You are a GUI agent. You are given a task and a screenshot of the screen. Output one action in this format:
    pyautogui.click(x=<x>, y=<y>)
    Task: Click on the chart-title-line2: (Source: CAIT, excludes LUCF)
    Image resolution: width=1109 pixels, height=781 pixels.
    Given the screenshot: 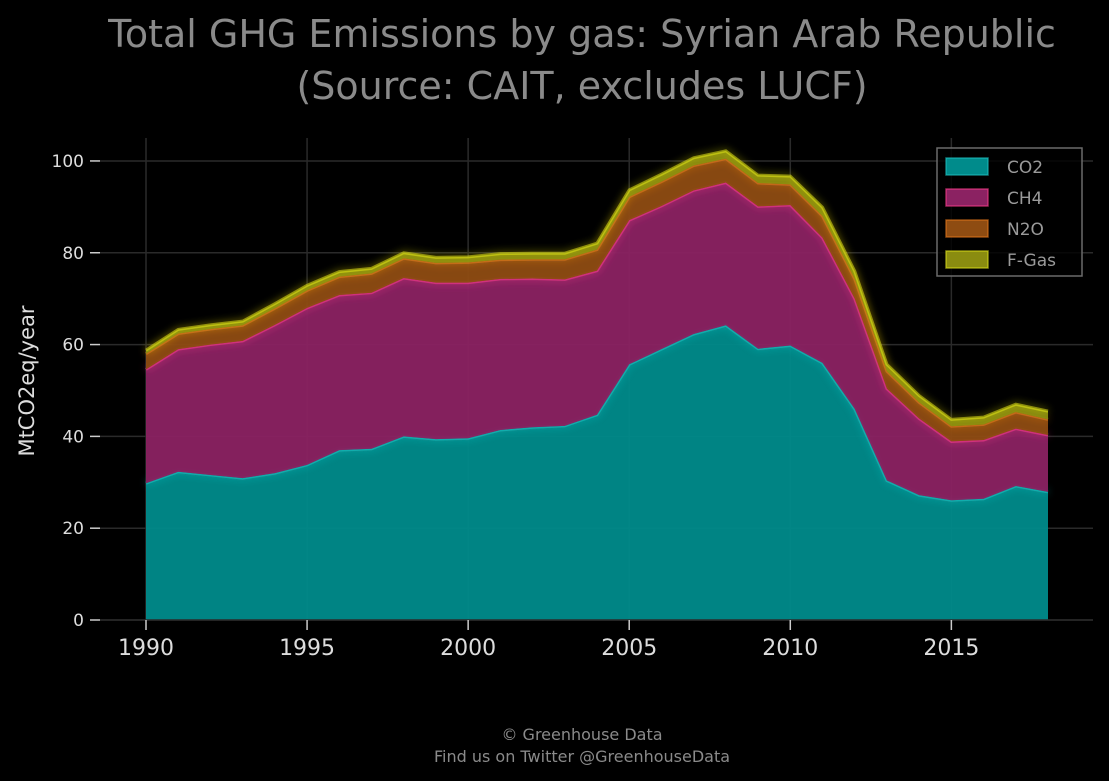 What is the action you would take?
    pyautogui.click(x=582, y=86)
    